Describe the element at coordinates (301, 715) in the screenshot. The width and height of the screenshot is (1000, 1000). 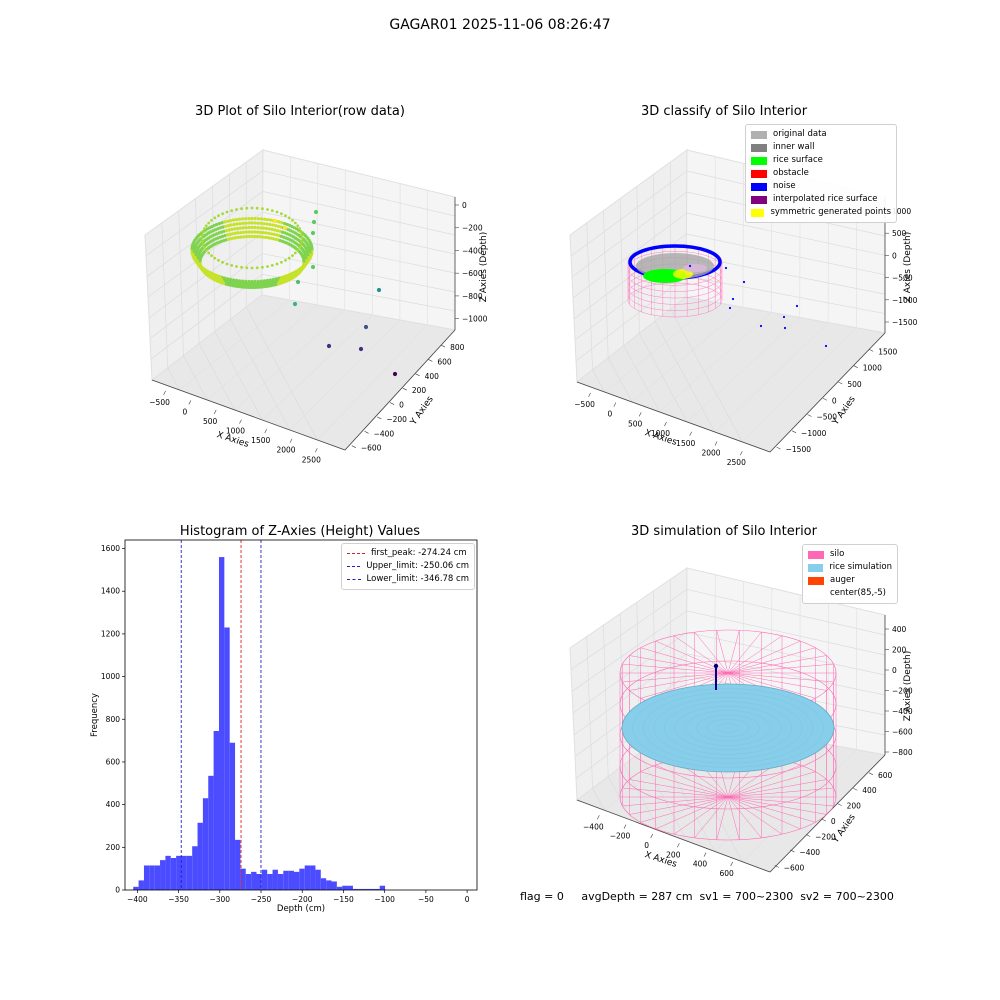
I see `plot-frame` at that location.